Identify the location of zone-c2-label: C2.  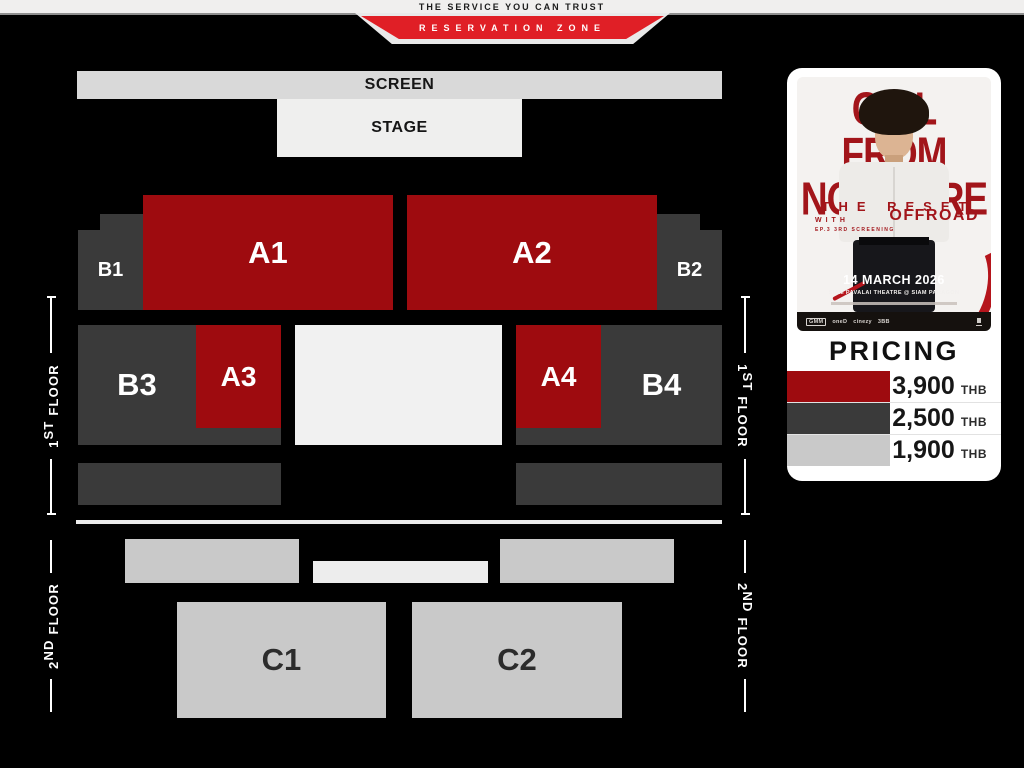
(517, 659).